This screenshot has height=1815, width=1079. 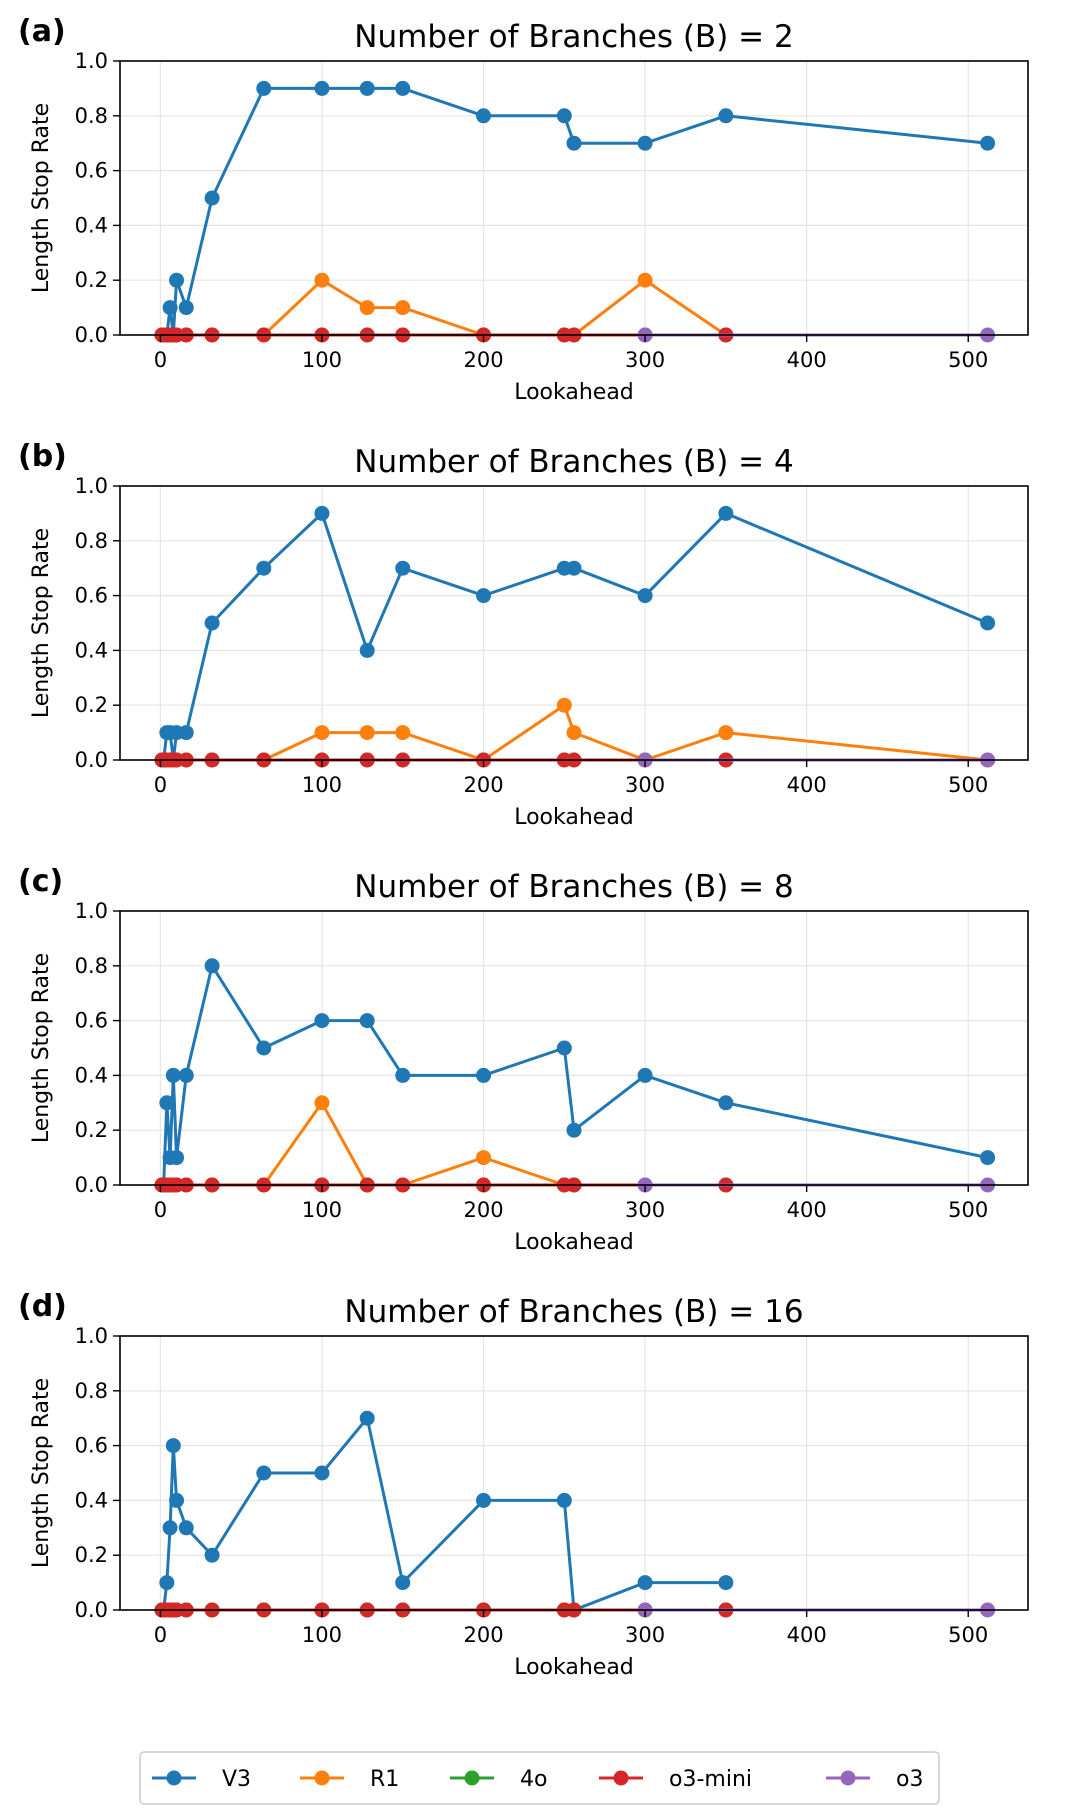 I want to click on chart-2-x-tick-label: 100, so click(x=322, y=785).